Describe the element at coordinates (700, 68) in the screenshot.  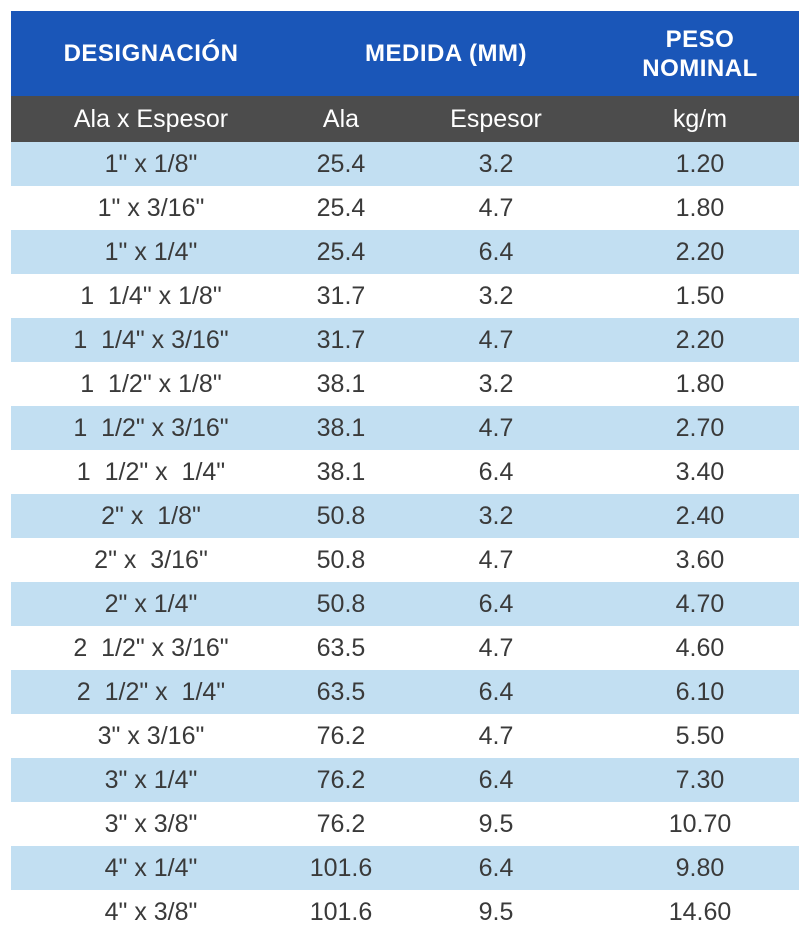
I see `header-peso-line2: NOMINAL` at that location.